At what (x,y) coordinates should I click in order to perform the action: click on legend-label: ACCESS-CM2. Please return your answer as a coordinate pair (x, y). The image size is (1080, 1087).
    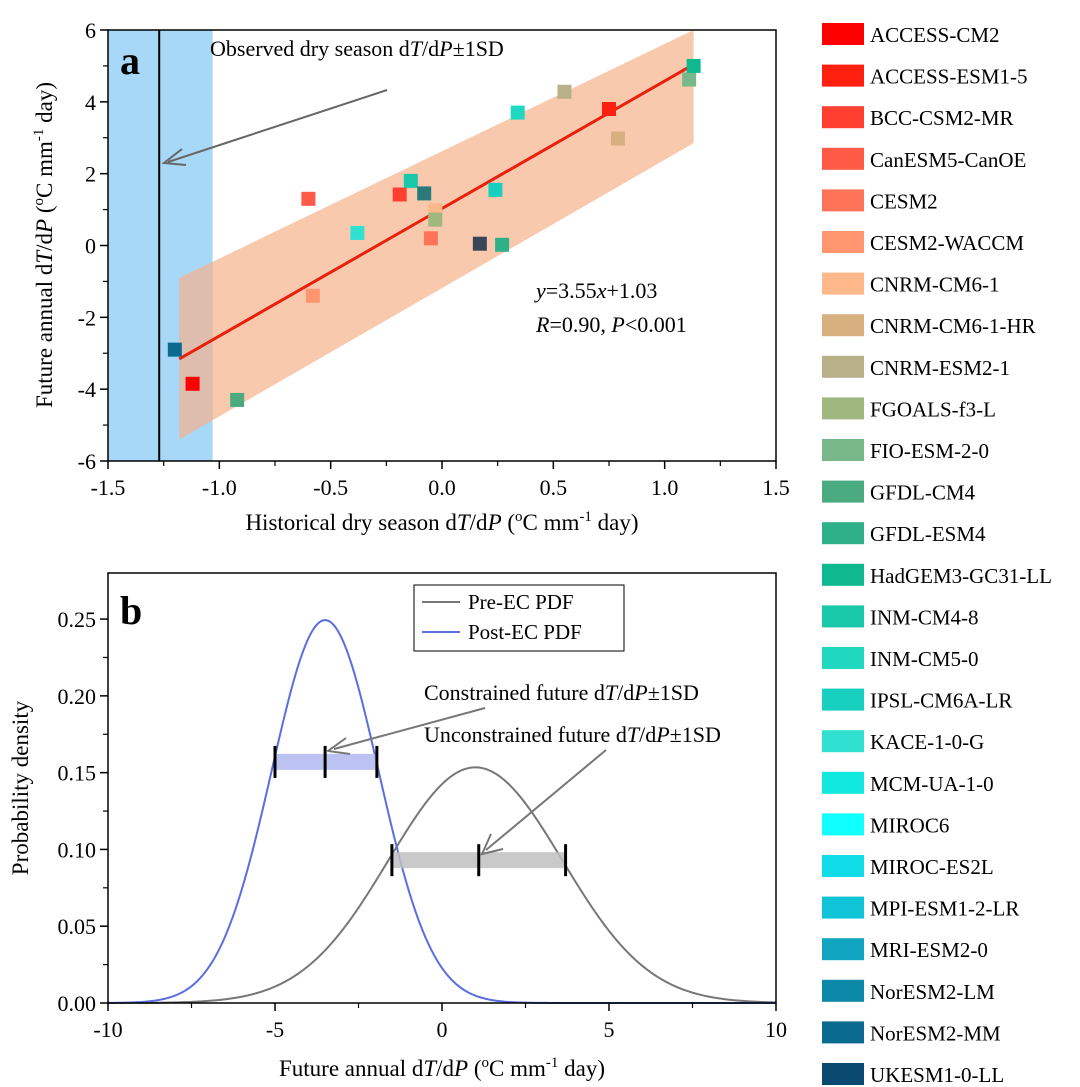
    Looking at the image, I should click on (935, 35).